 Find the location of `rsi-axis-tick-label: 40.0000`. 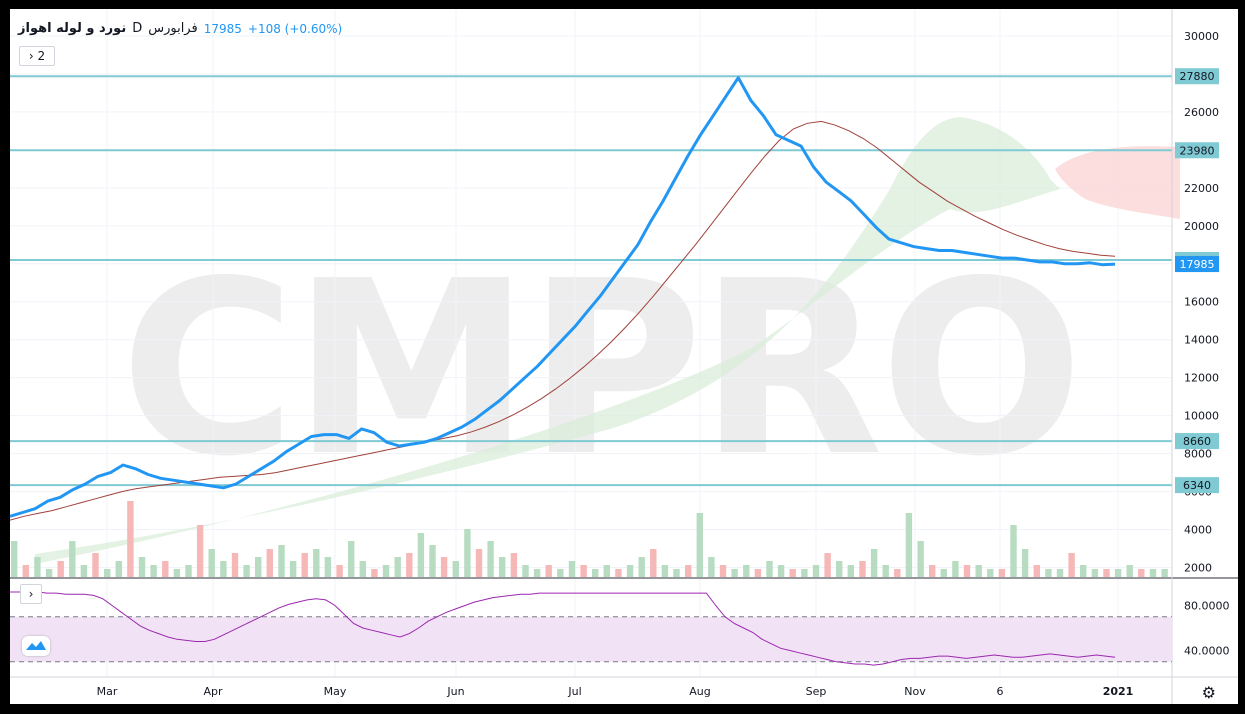

rsi-axis-tick-label: 40.0000 is located at coordinates (1207, 651).